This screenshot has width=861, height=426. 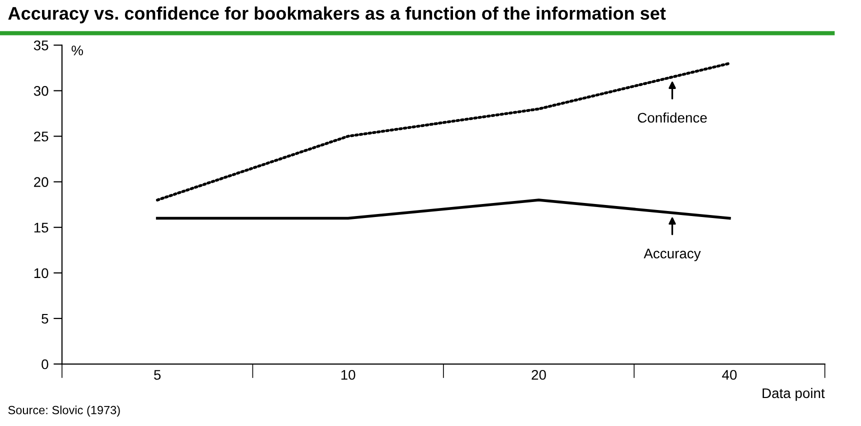 I want to click on y-tick-label: 15, so click(x=41, y=227).